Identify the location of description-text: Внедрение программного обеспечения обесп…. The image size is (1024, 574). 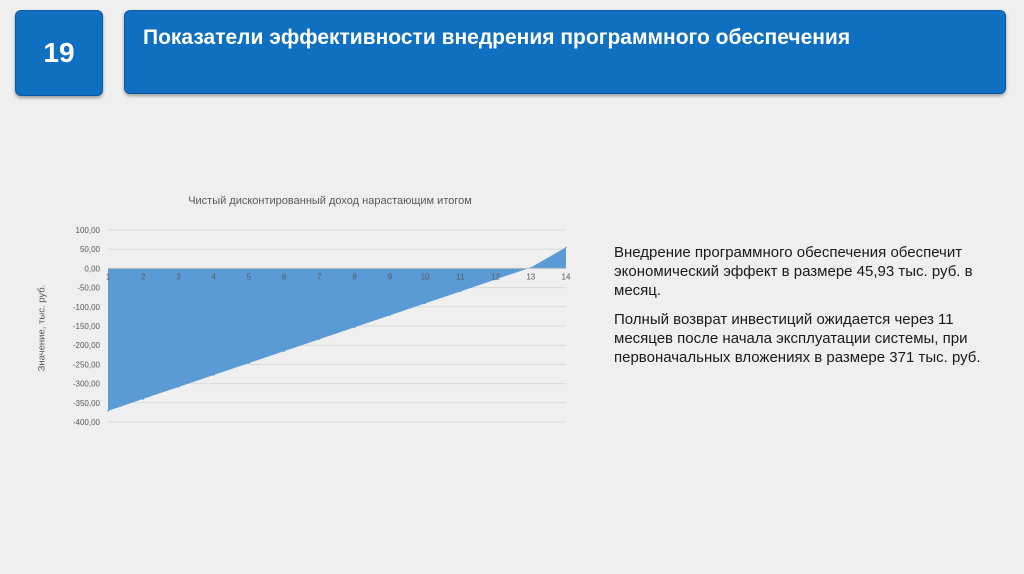
(804, 310).